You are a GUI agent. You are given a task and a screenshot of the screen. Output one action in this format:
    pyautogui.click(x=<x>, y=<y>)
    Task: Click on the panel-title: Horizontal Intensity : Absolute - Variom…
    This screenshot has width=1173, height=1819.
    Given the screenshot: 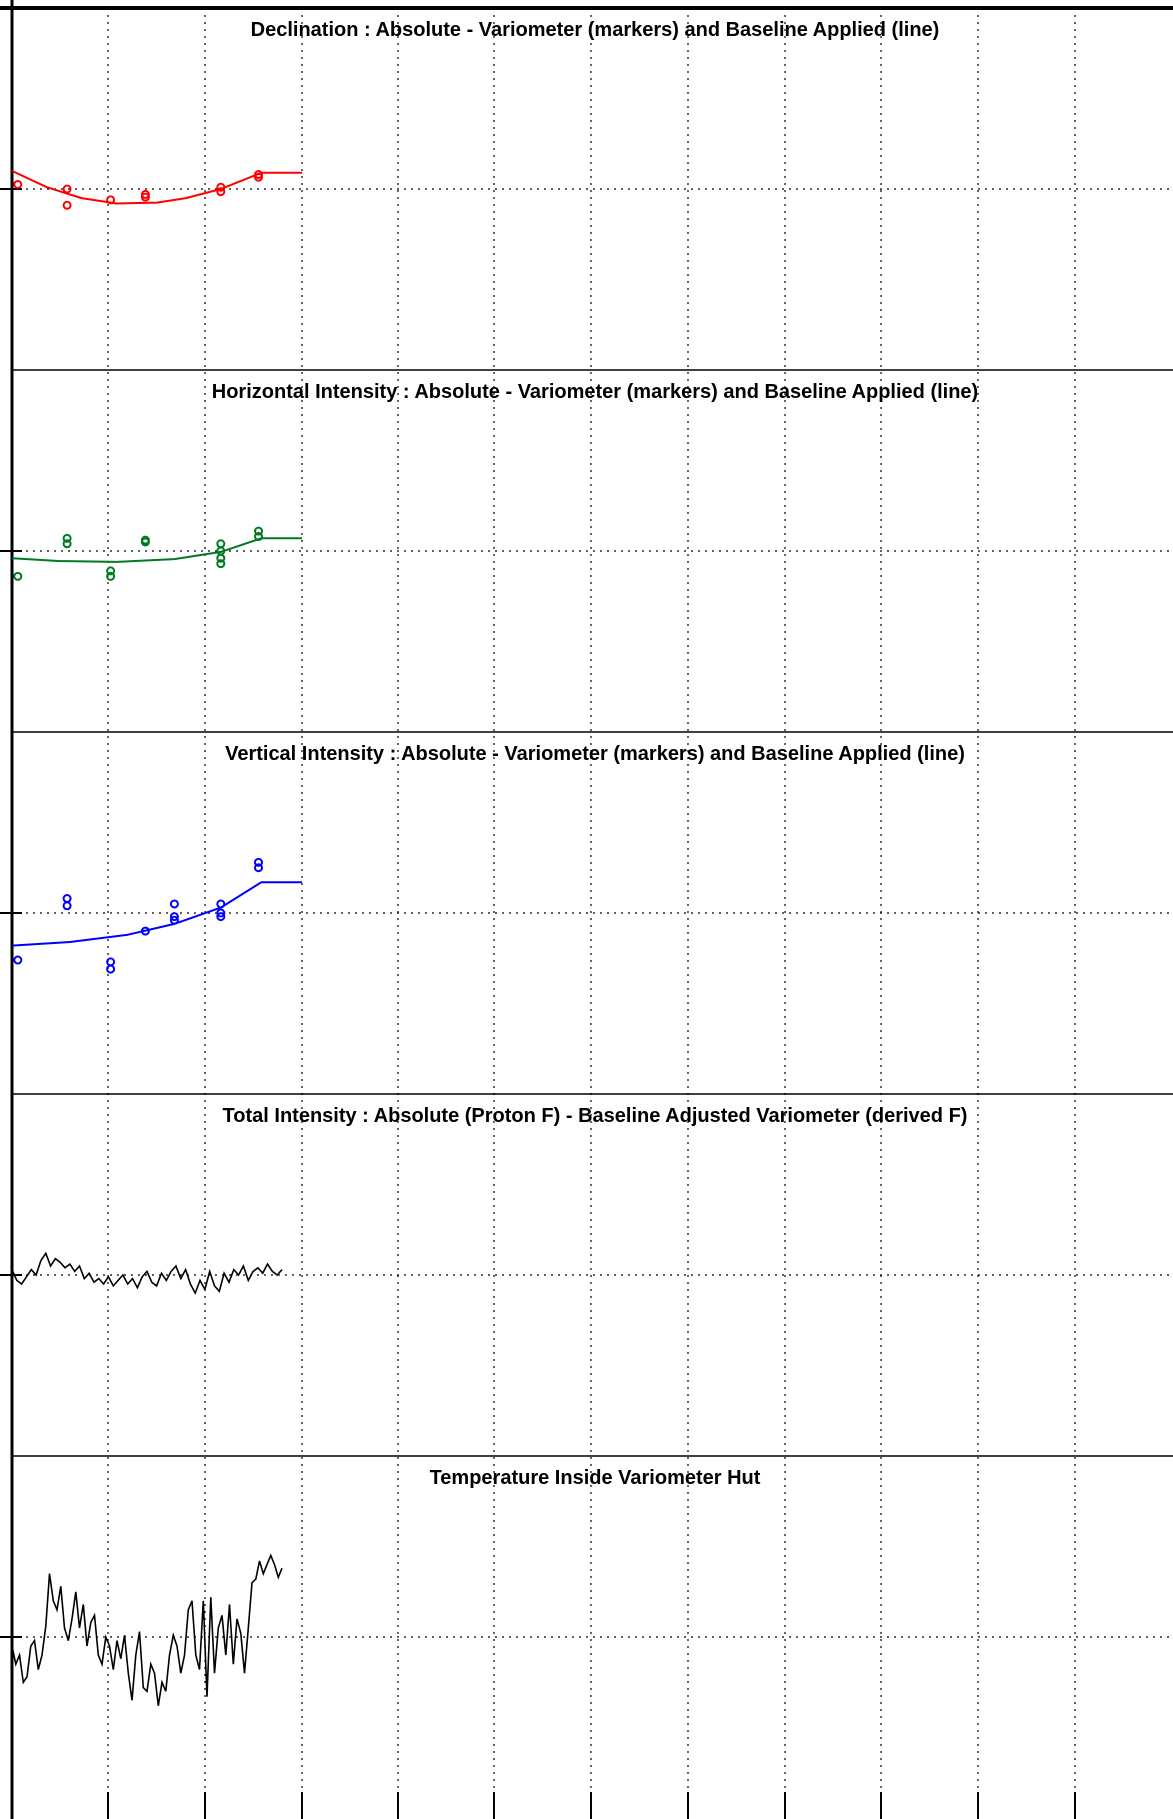 What is the action you would take?
    pyautogui.click(x=595, y=392)
    